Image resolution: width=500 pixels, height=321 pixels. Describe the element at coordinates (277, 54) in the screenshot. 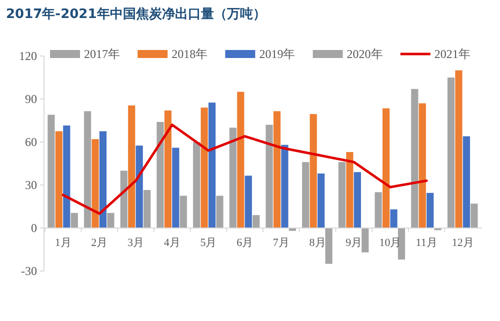

I see `legend-label: 2019年` at that location.